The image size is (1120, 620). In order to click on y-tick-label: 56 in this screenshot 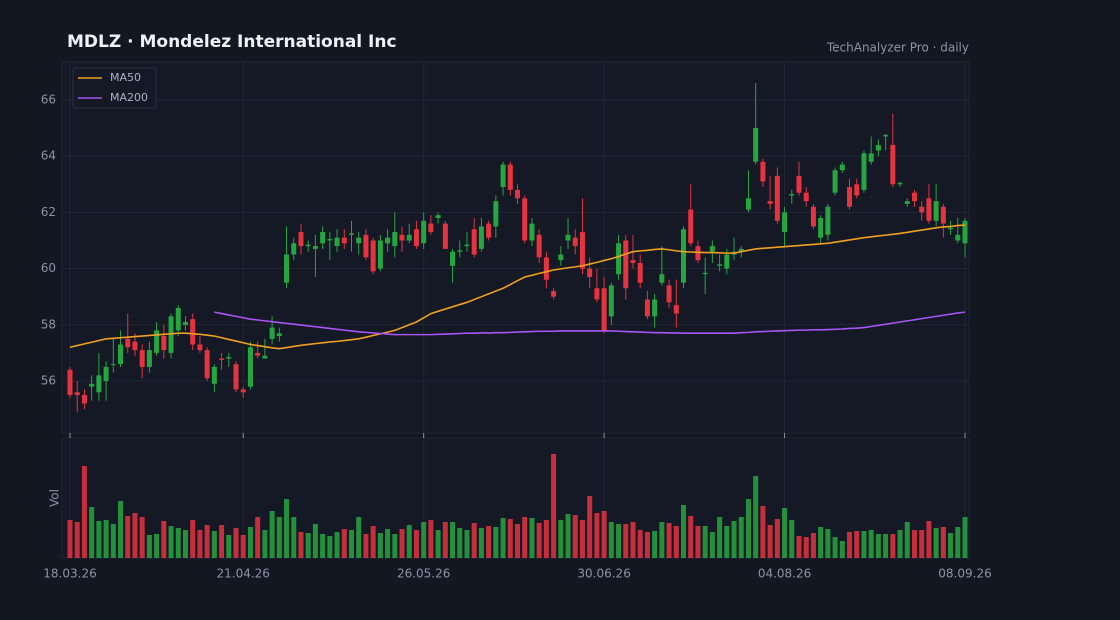, I will do `click(48, 381)`.